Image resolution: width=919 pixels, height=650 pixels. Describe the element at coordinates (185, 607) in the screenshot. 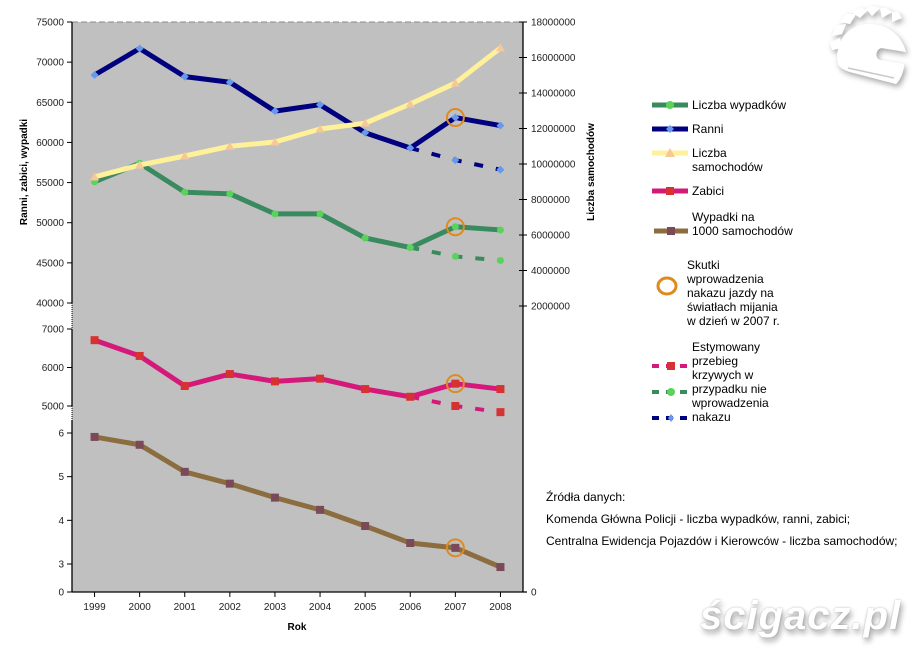

I see `x-tick-label: 2001` at that location.